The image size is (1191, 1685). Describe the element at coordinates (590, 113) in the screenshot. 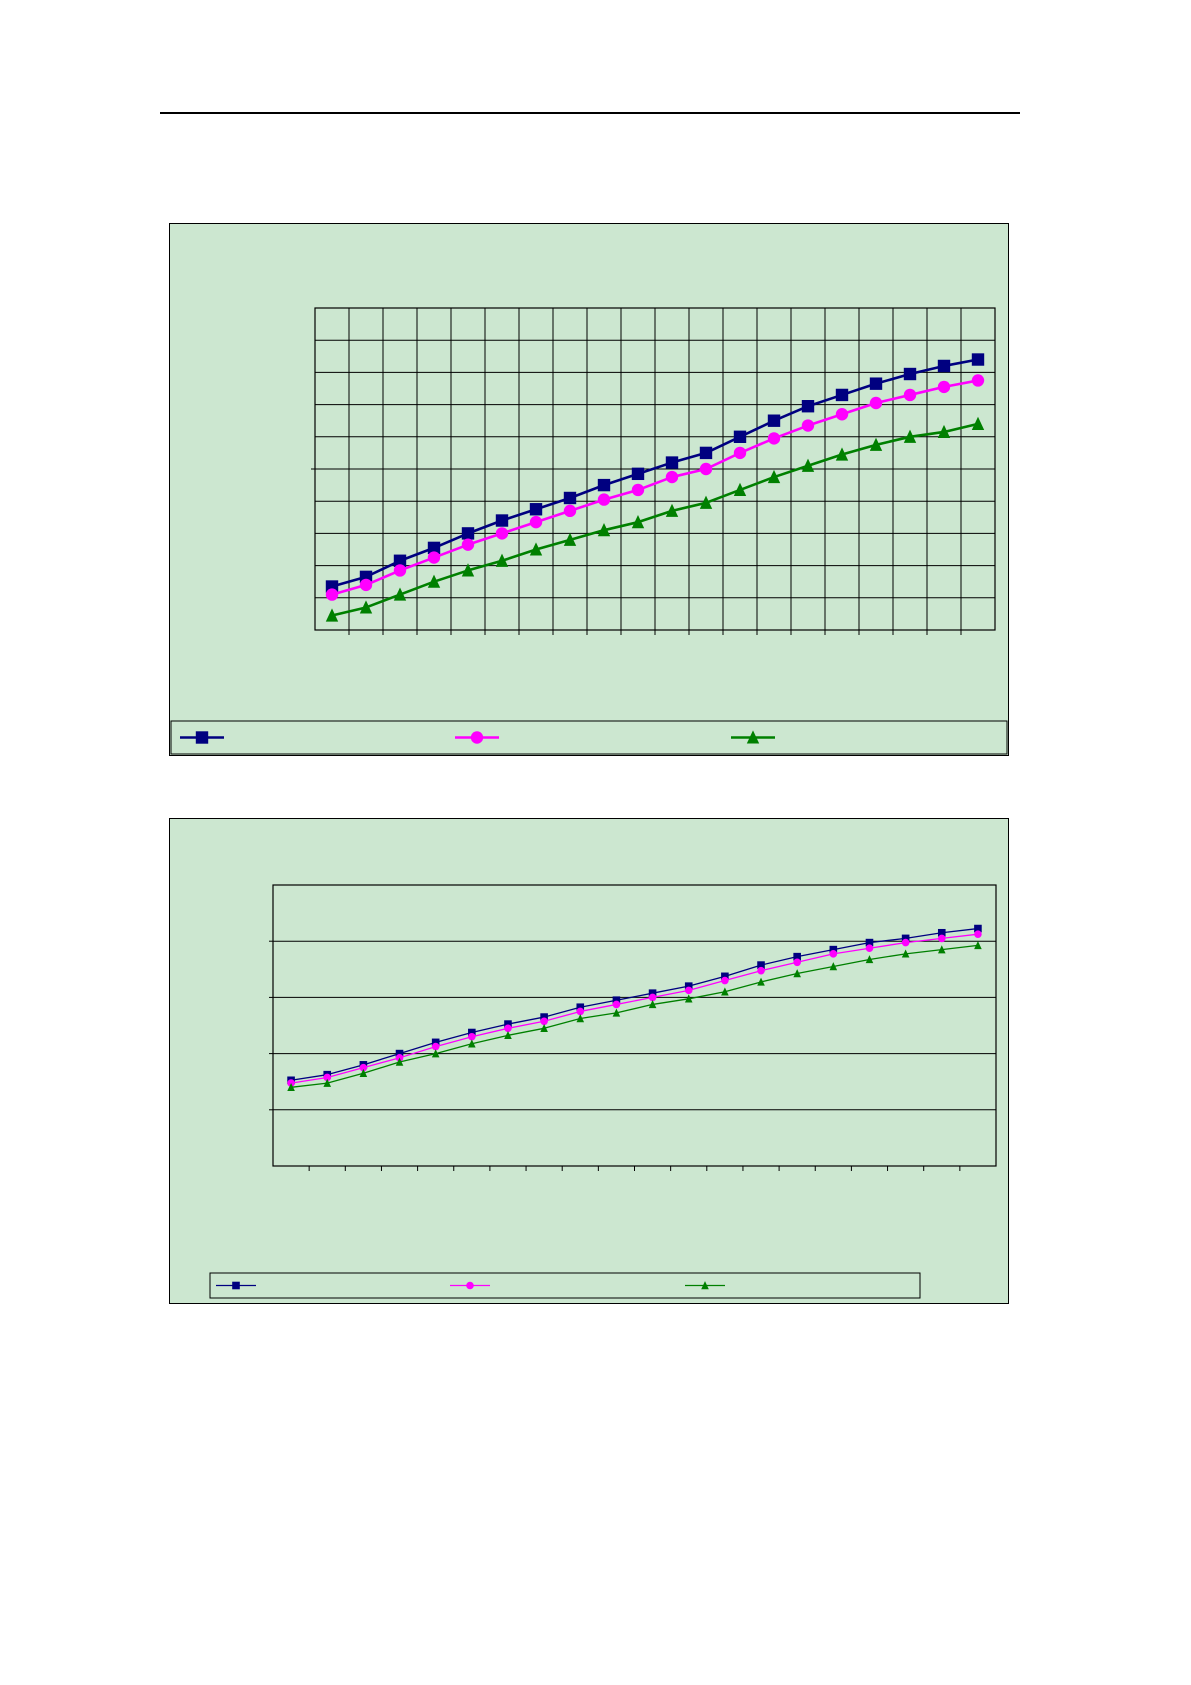

I see `header-rule` at that location.